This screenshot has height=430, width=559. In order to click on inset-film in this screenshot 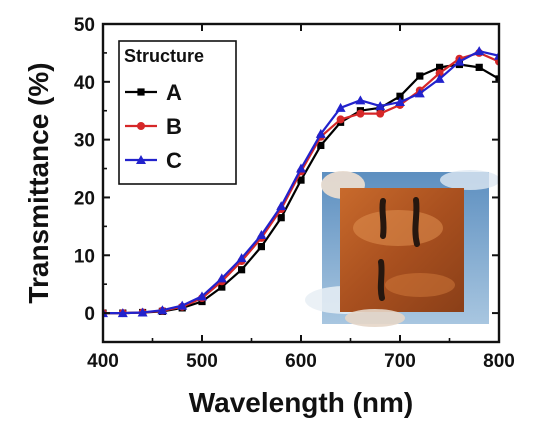, I will do `click(402, 250)`.